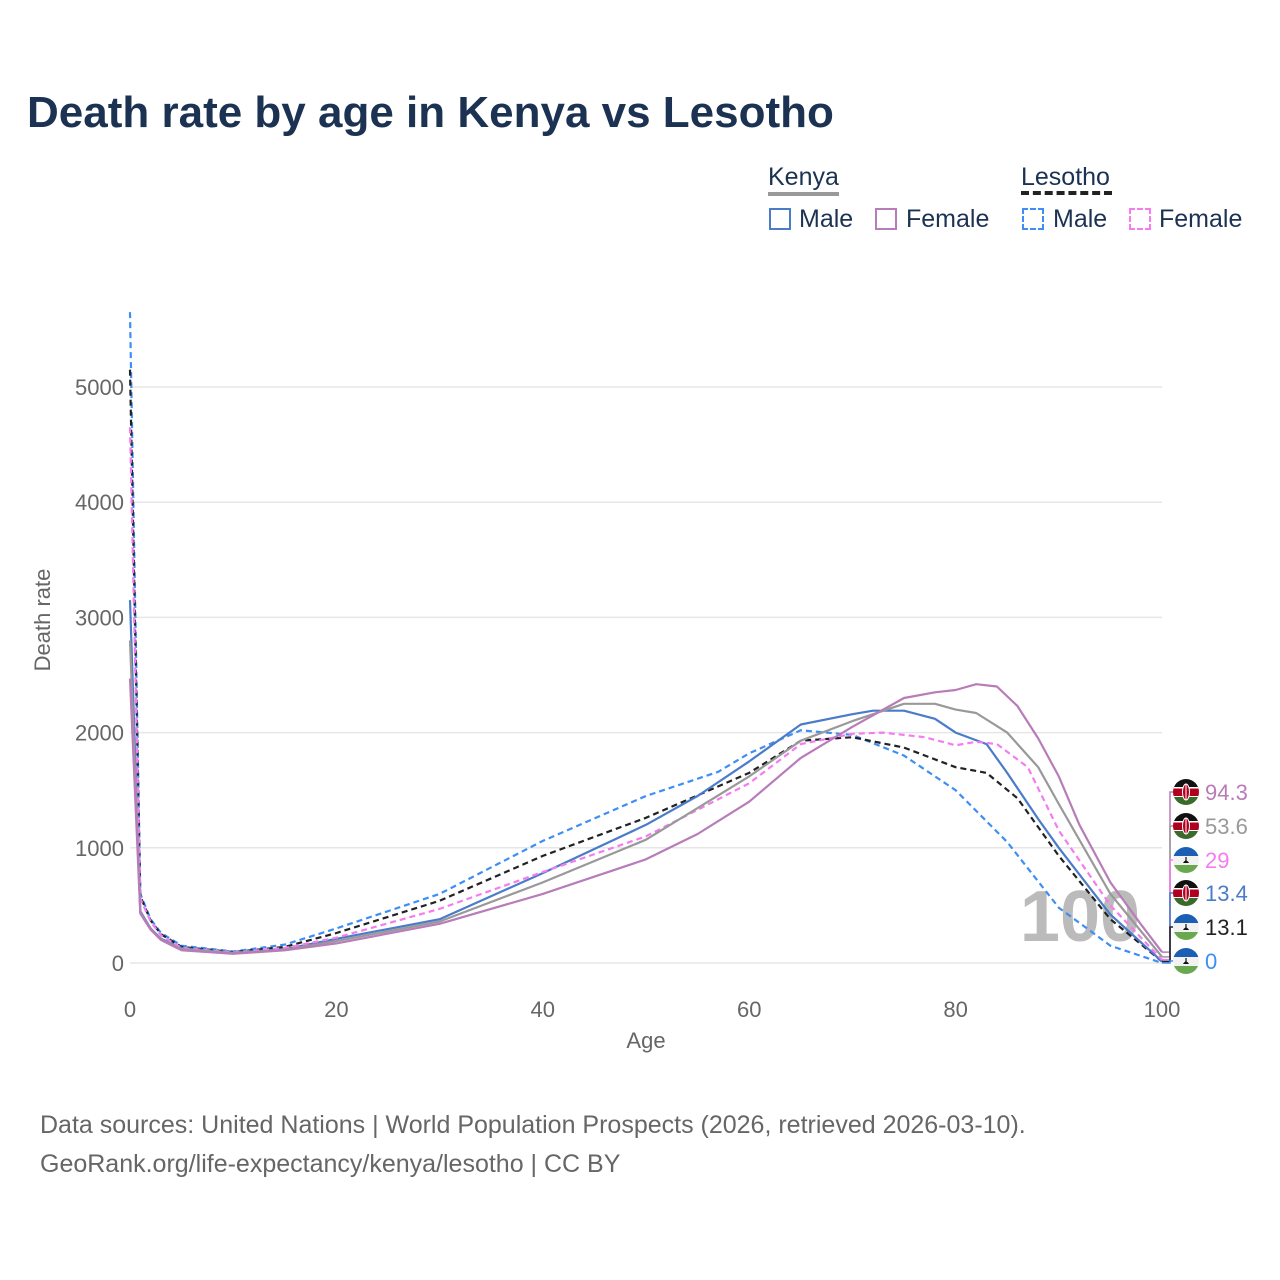  I want to click on legend-kenya-line, so click(803, 194).